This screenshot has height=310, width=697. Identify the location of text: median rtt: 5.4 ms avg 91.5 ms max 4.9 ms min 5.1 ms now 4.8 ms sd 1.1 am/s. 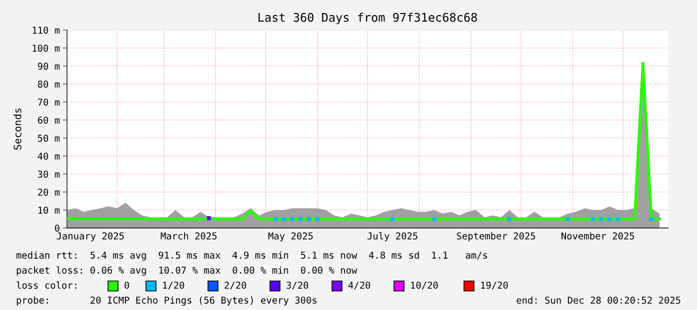
(252, 256).